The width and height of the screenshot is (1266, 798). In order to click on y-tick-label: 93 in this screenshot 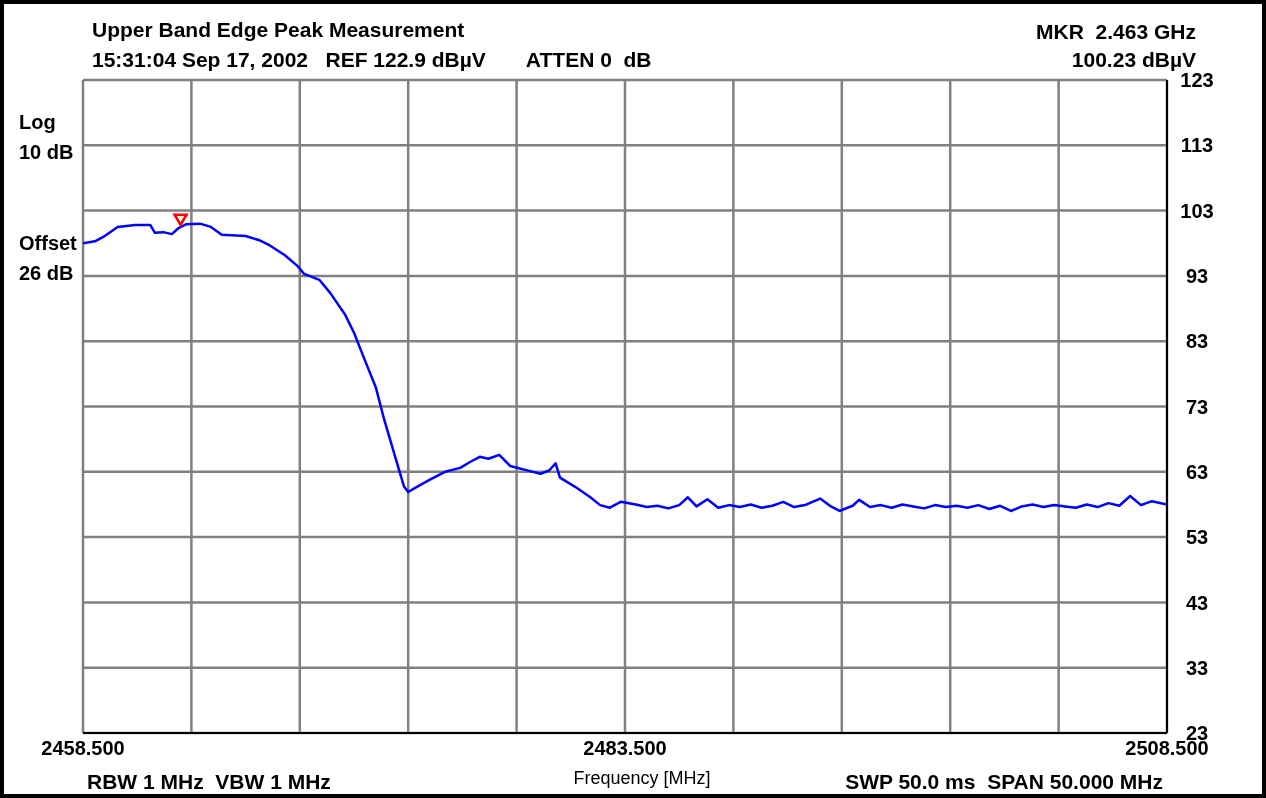, I will do `click(1197, 276)`.